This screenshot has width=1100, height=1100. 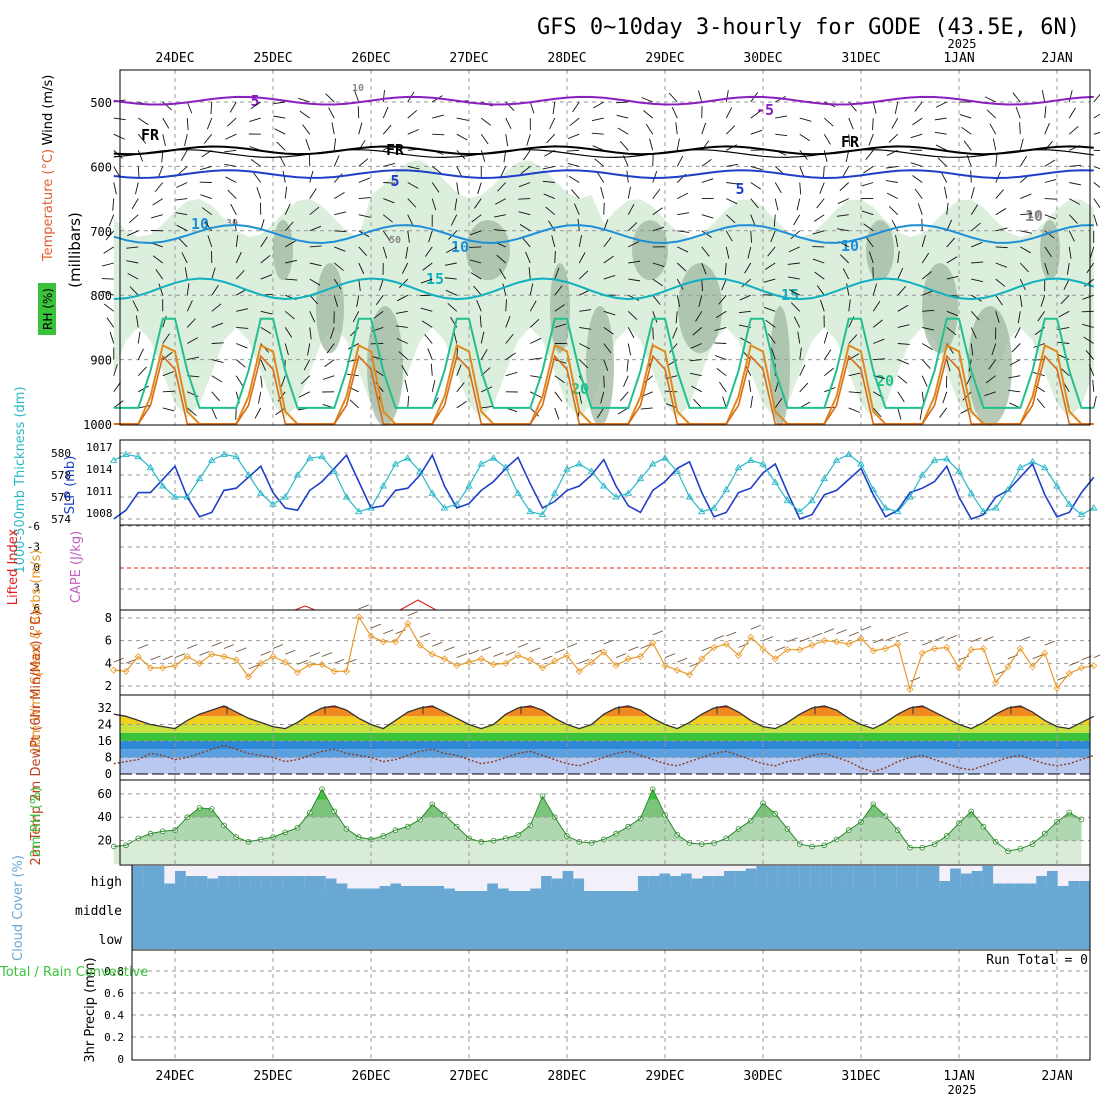 What do you see at coordinates (394, 181) in the screenshot?
I see `contour-label: 5` at bounding box center [394, 181].